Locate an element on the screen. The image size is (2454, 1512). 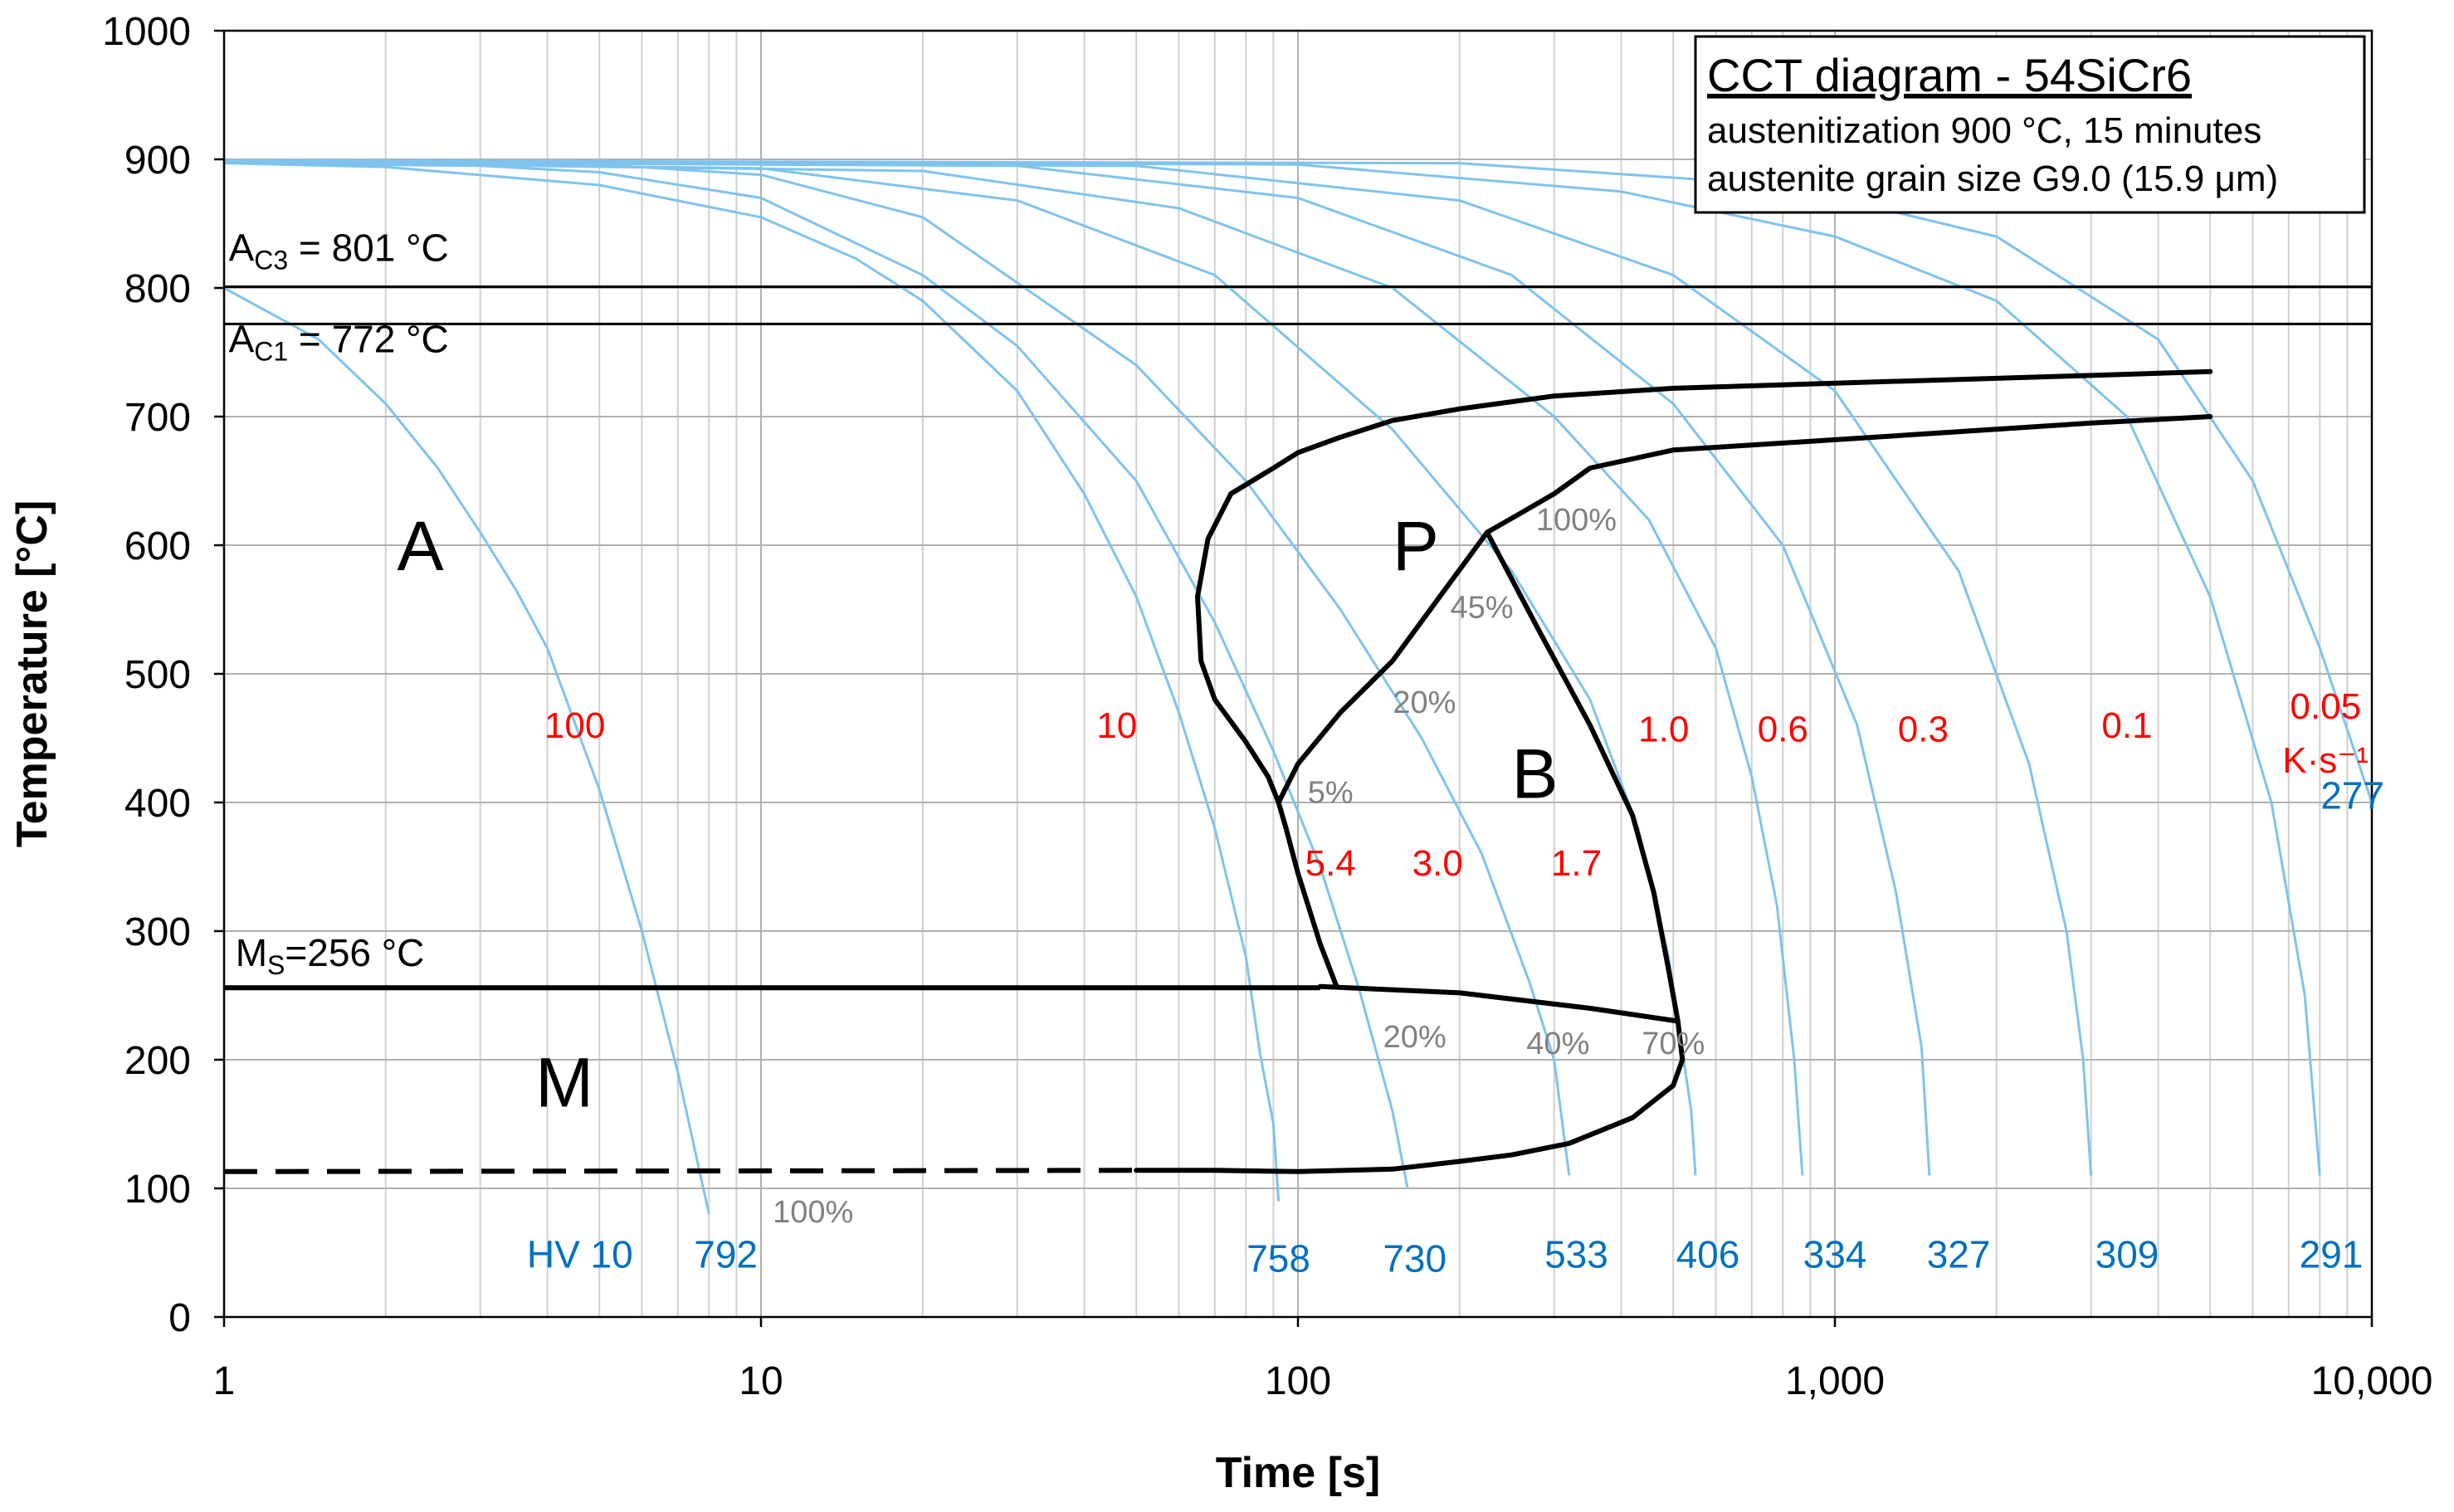
critical-label-c1: AC1 = 772 °C is located at coordinates (339, 342).